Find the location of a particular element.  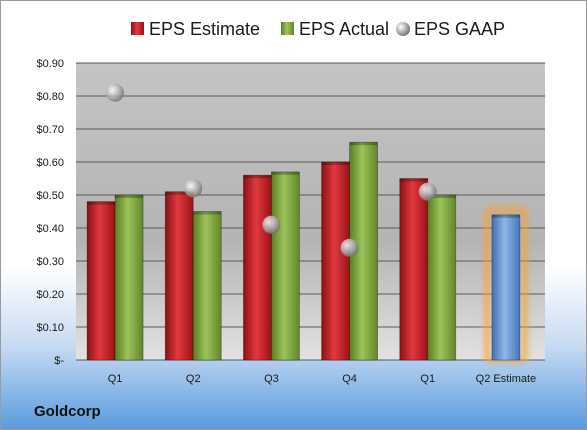

legend: EPS Estimate EPS Actual EPS GAAP is located at coordinates (318, 29).